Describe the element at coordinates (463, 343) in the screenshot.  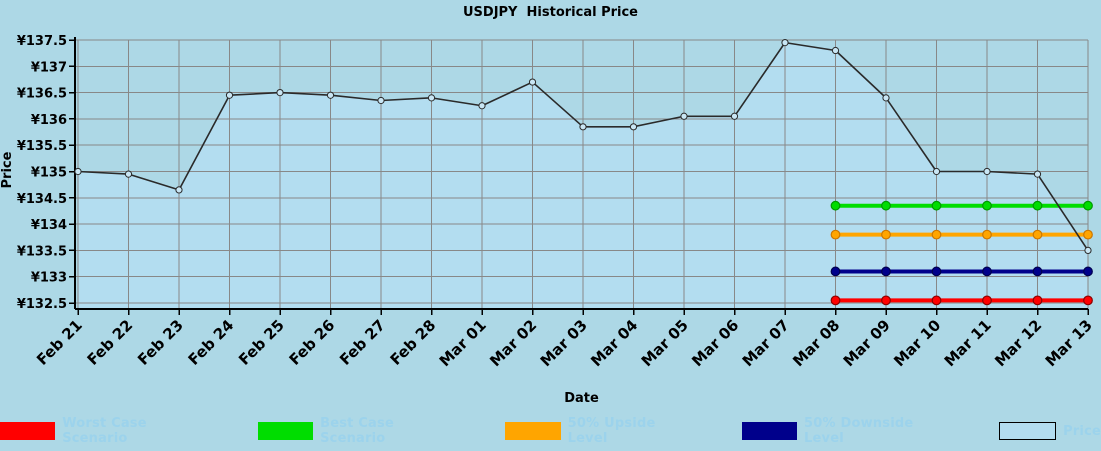
I see `x-tick-label: Mar 01` at that location.